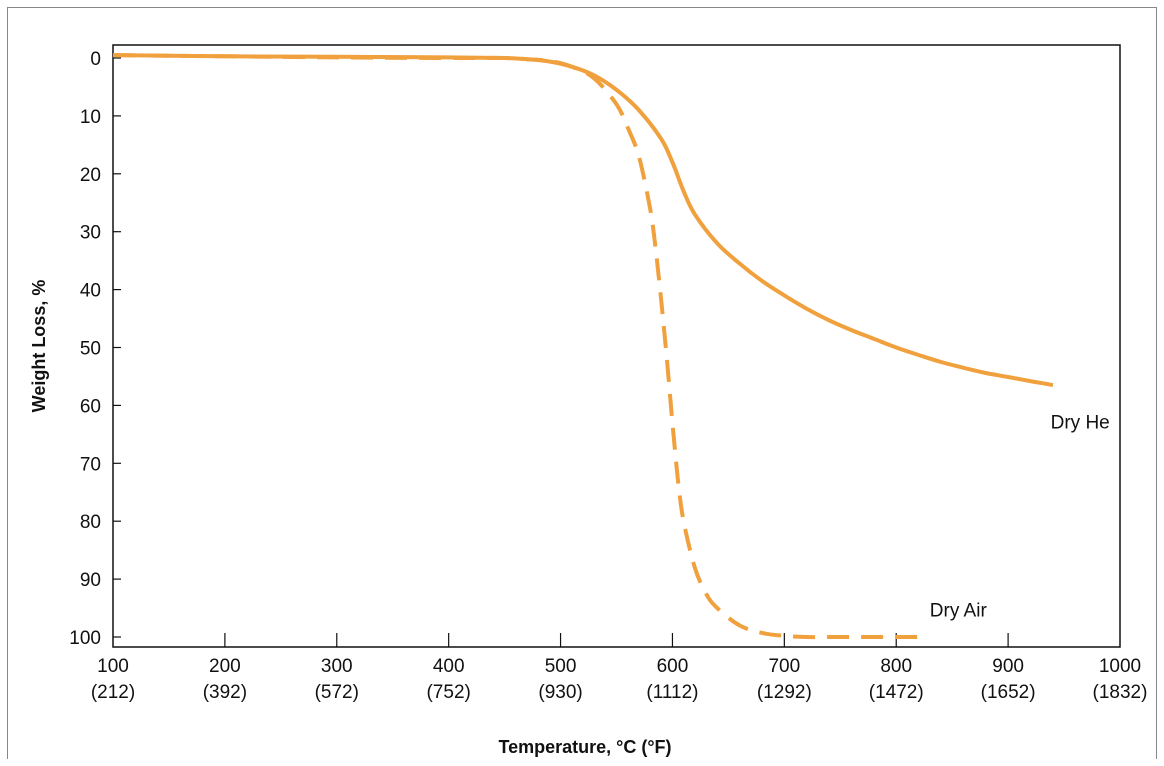 The width and height of the screenshot is (1164, 766). What do you see at coordinates (449, 666) in the screenshot?
I see `x-tick-label: 400` at bounding box center [449, 666].